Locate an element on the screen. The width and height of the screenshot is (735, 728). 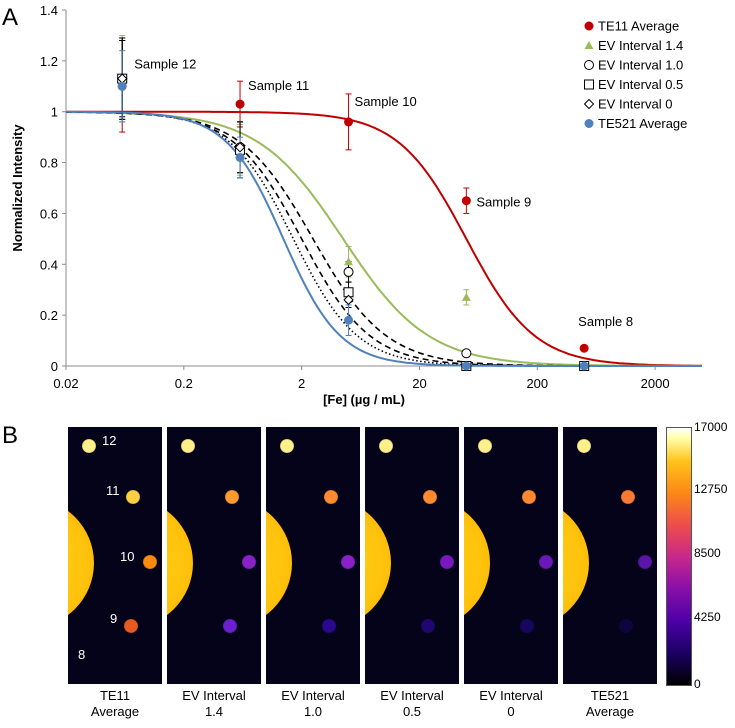
sample-number-label: 11 is located at coordinates (113, 490).